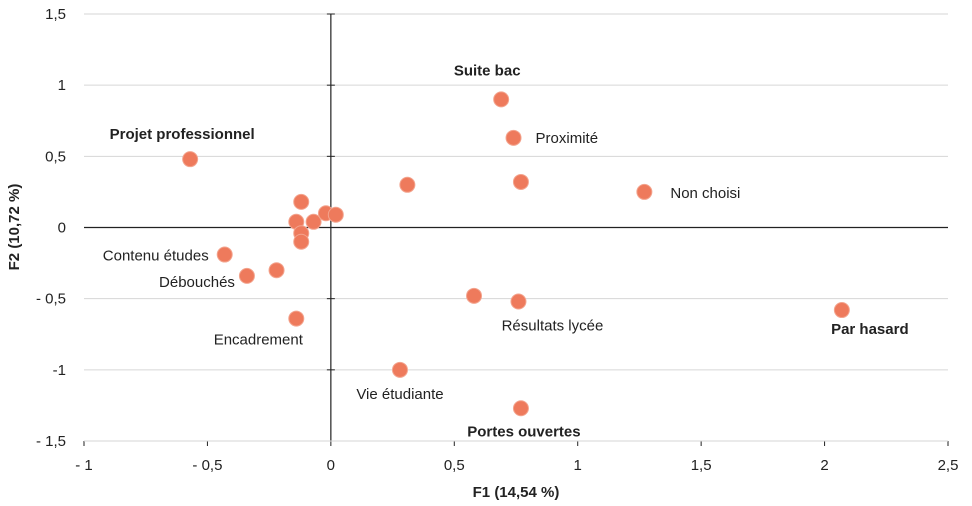 The height and width of the screenshot is (506, 972). I want to click on point-label: Non choisi, so click(705, 193).